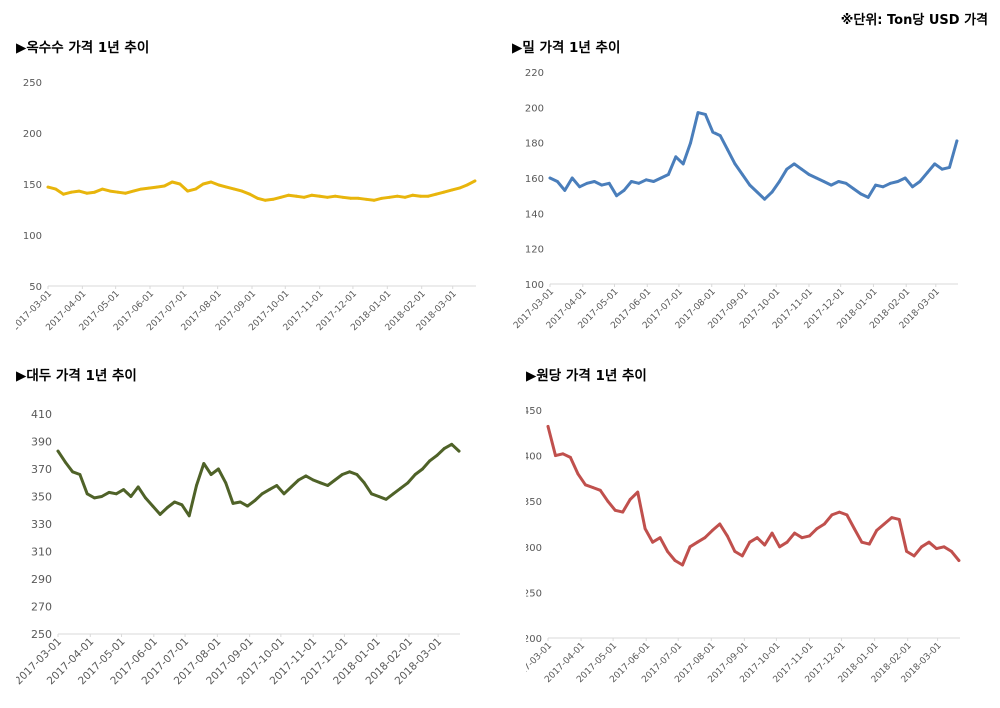  What do you see at coordinates (41, 607) in the screenshot?
I see `y-tick-label: 270` at bounding box center [41, 607].